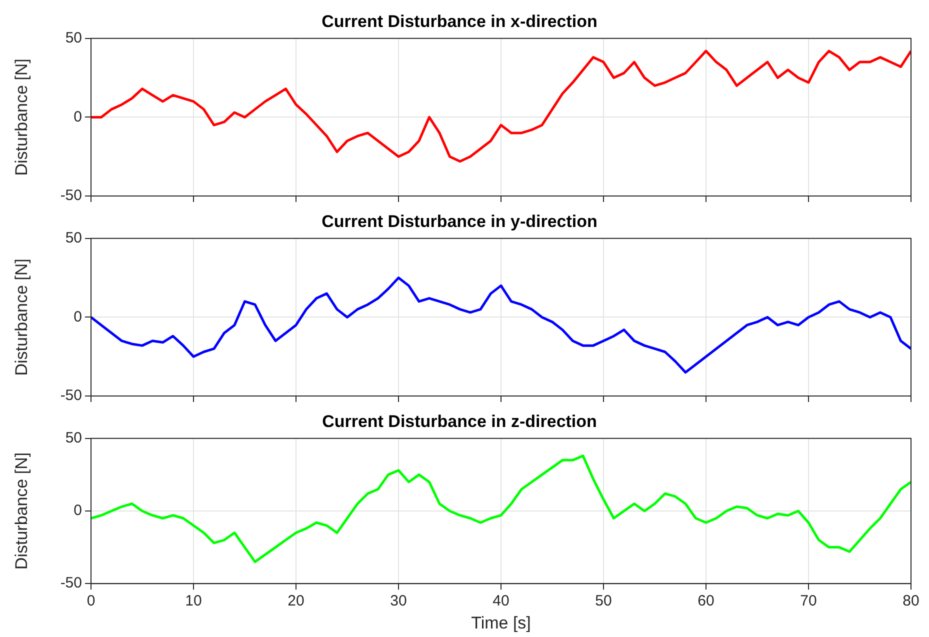 Image resolution: width=929 pixels, height=637 pixels. Describe the element at coordinates (460, 21) in the screenshot. I see `chart-title: Current Disturbance in x-direction` at that location.